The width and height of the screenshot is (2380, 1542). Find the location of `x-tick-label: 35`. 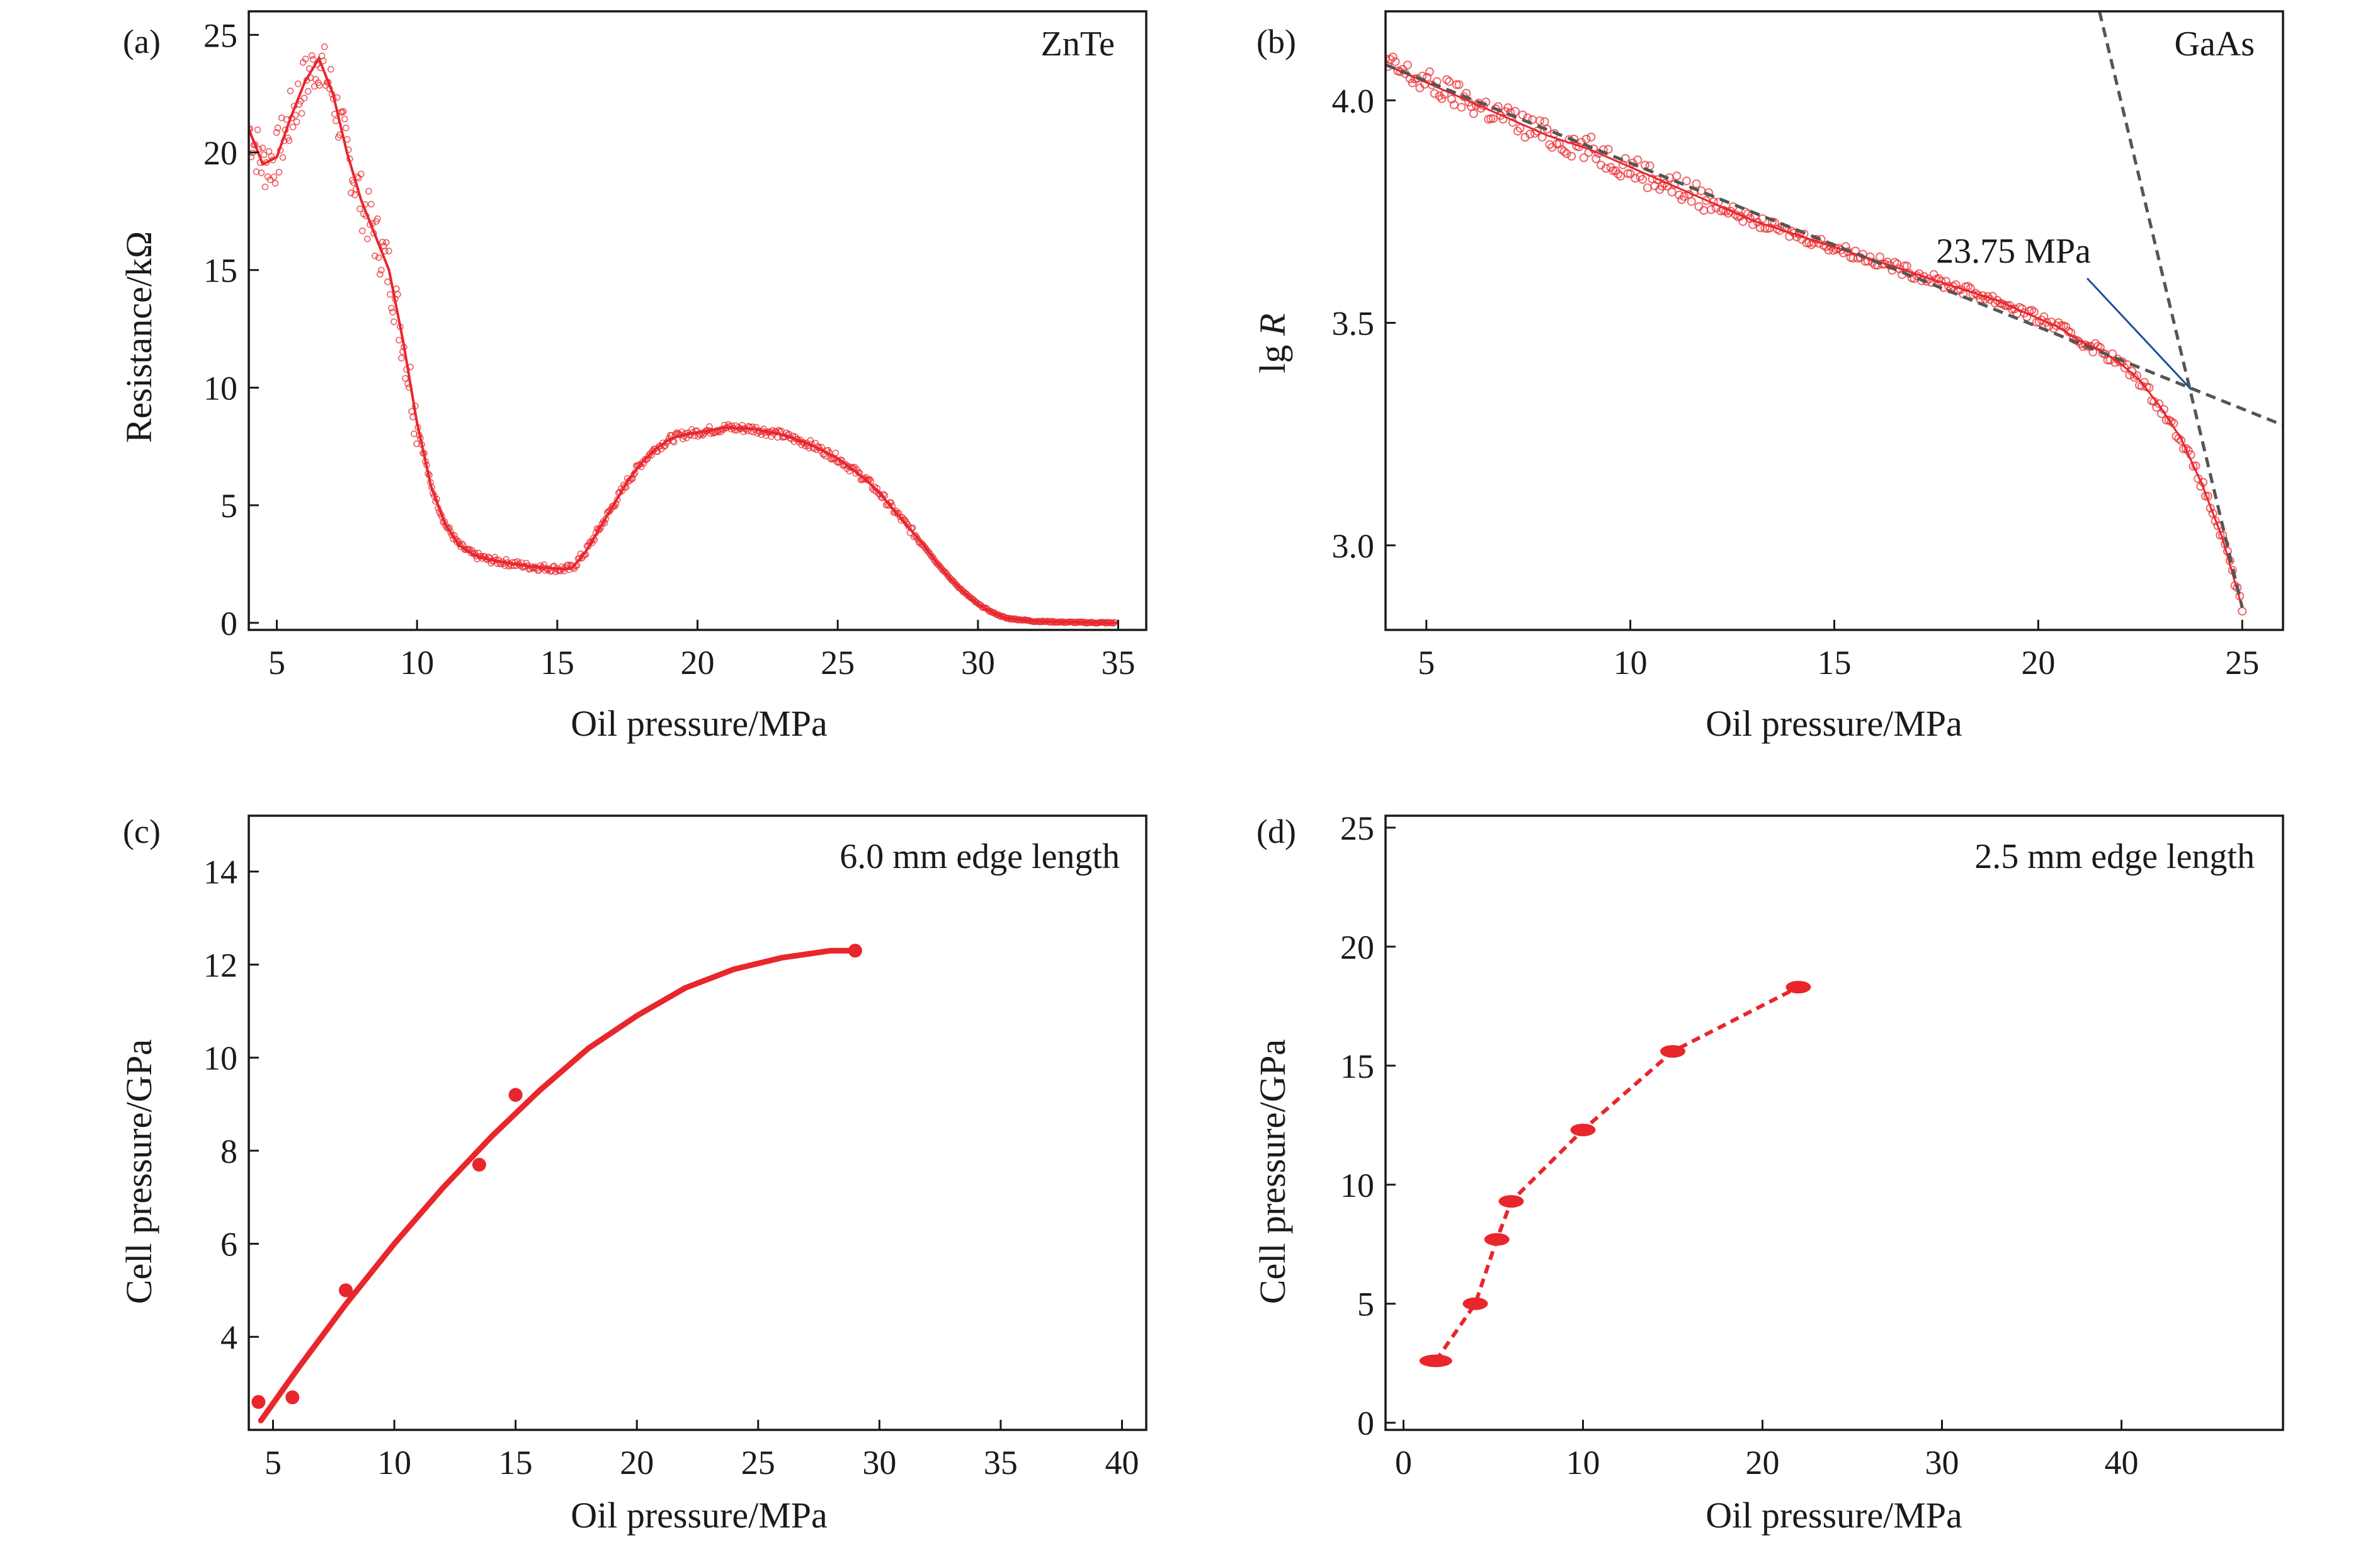

x-tick-label: 35 is located at coordinates (1118, 663).